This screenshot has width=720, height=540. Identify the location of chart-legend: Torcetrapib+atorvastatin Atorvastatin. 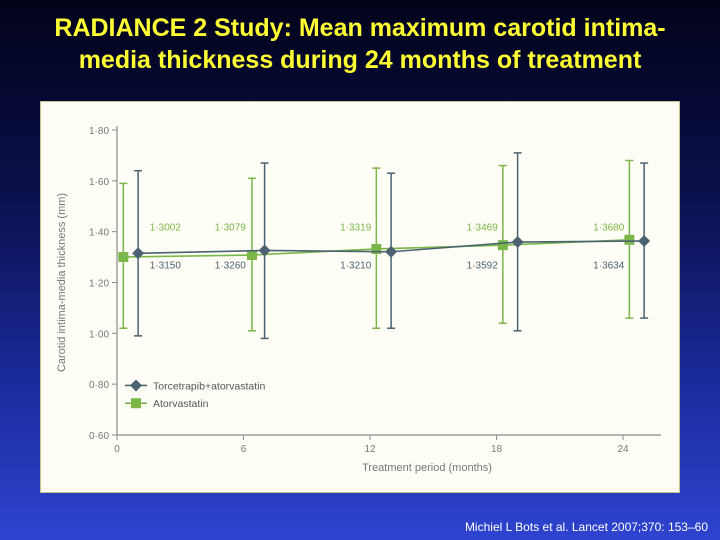
(195, 394).